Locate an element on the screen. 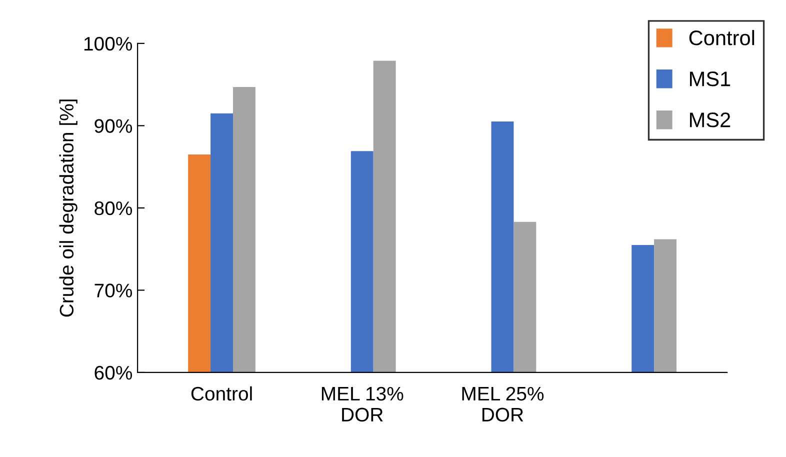 Image resolution: width=786 pixels, height=457 pixels. legend-label: Control is located at coordinates (721, 38).